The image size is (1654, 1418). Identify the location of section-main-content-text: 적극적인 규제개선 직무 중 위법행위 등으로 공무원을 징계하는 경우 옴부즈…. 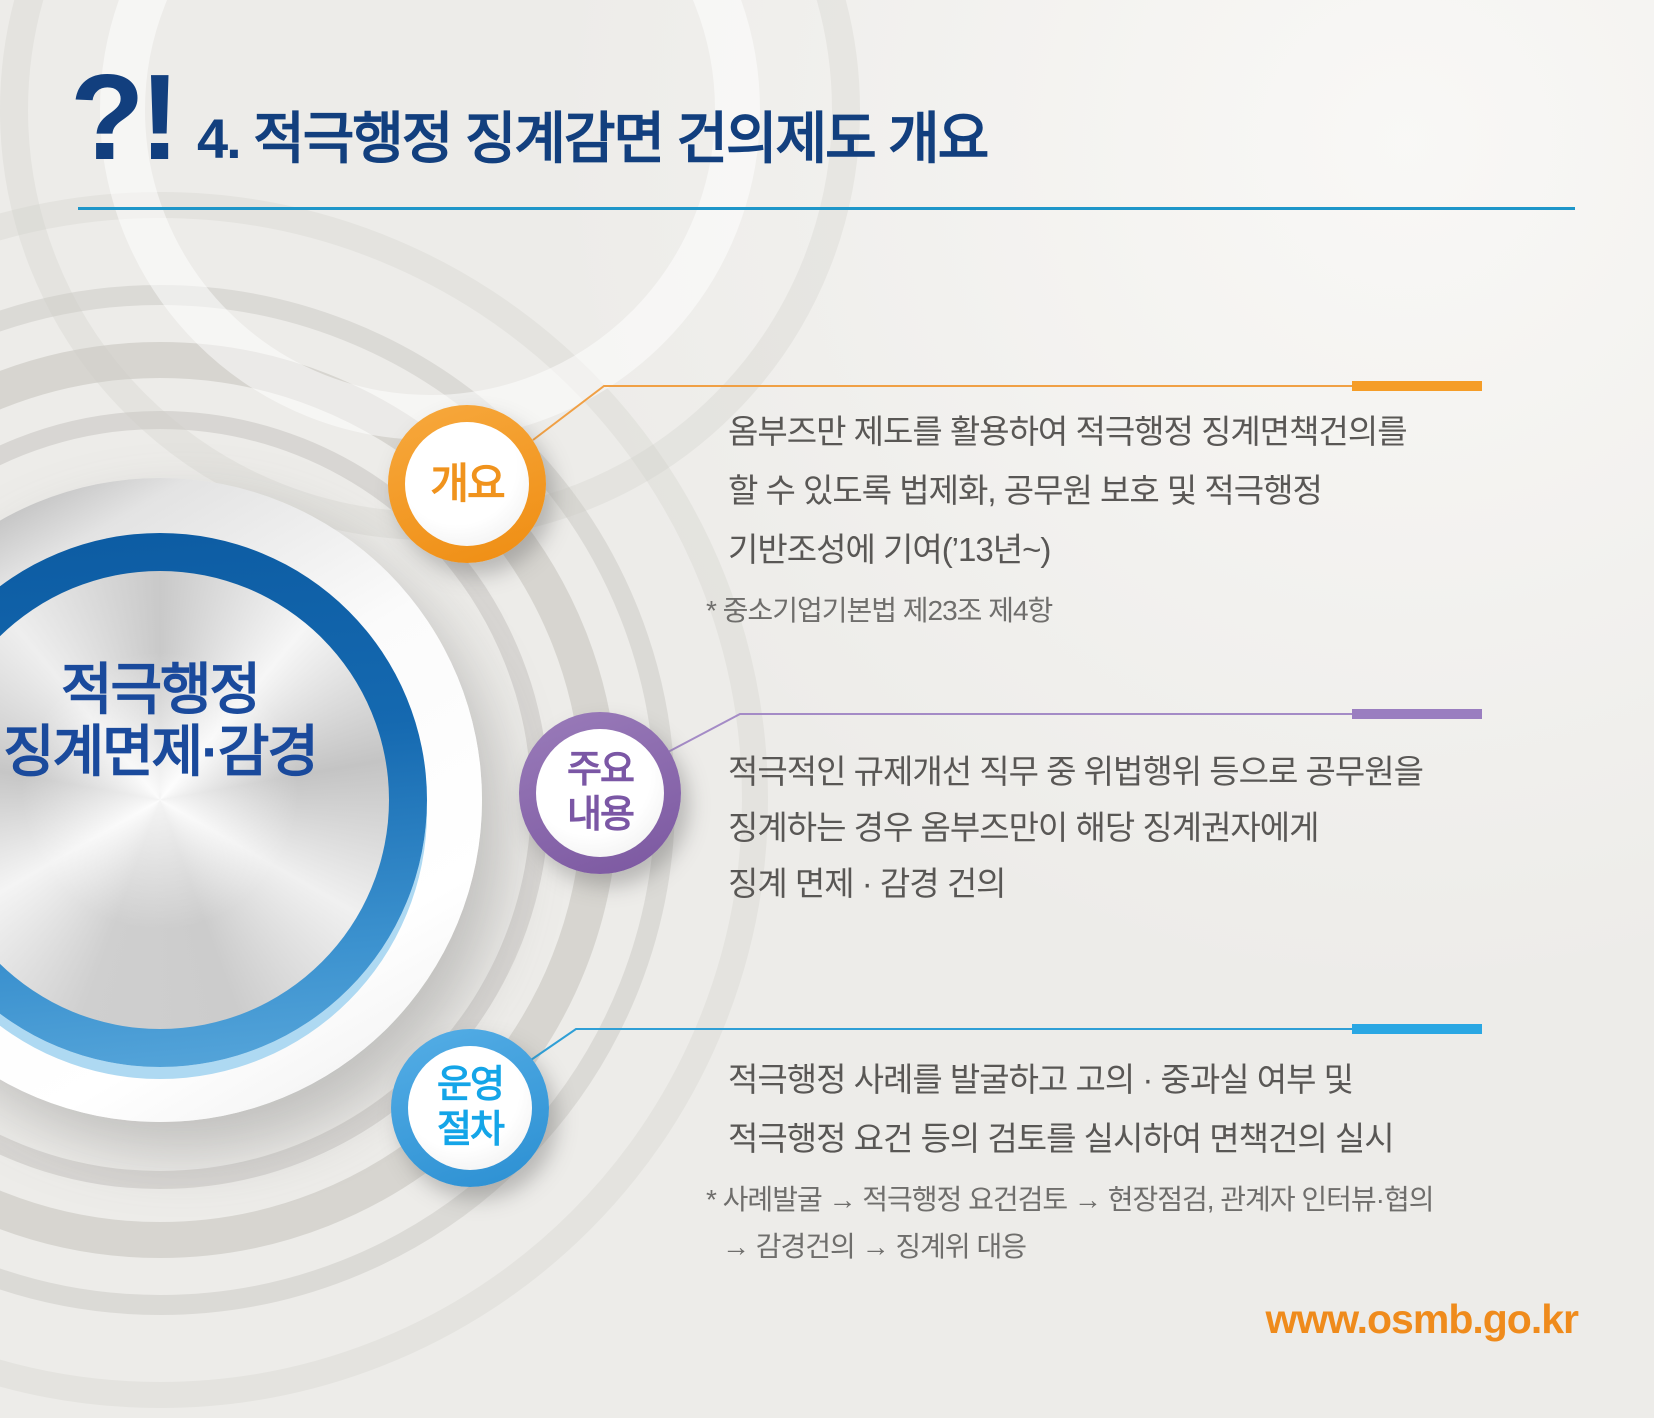
(1076, 828).